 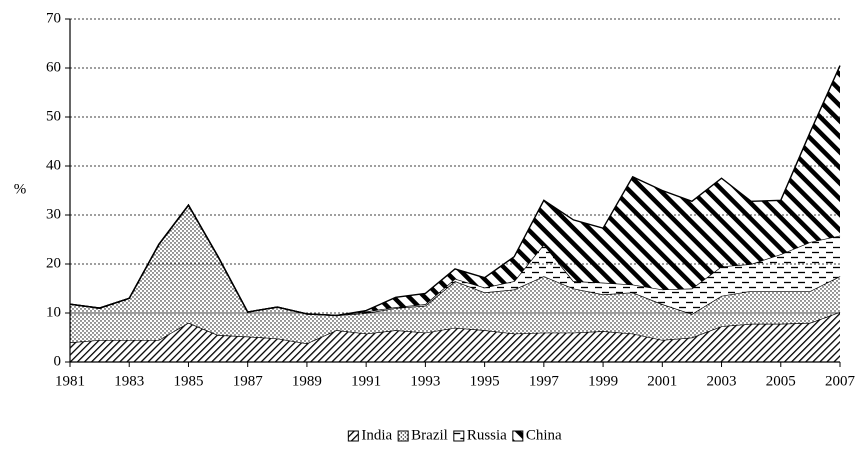 I want to click on x-tick-label: 2005, so click(x=781, y=381).